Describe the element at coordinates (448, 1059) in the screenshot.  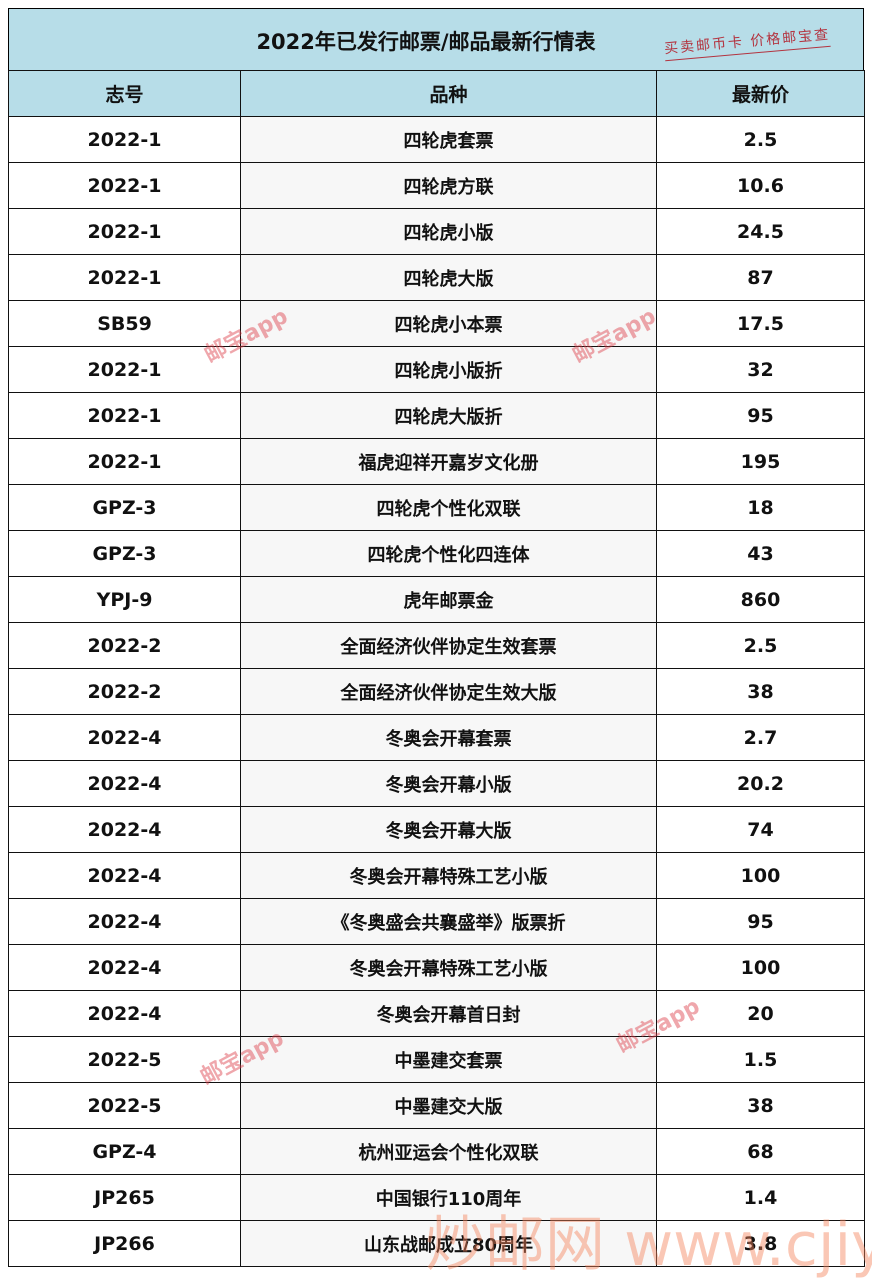
I see `item-name-cell: 中墨建交套票` at that location.